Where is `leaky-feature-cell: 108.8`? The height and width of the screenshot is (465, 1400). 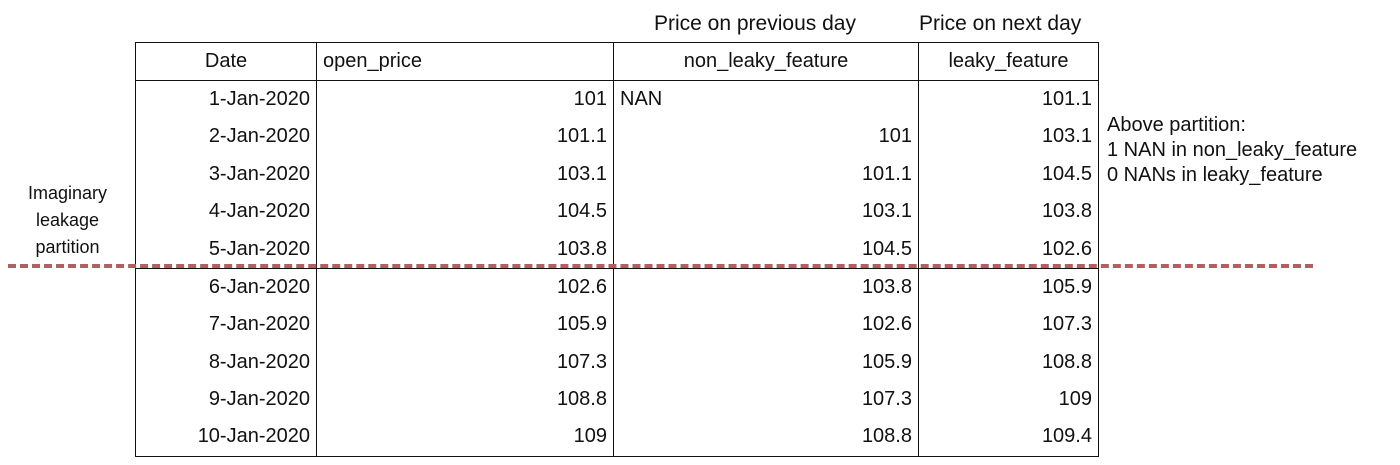
leaky-feature-cell: 108.8 is located at coordinates (1008, 362).